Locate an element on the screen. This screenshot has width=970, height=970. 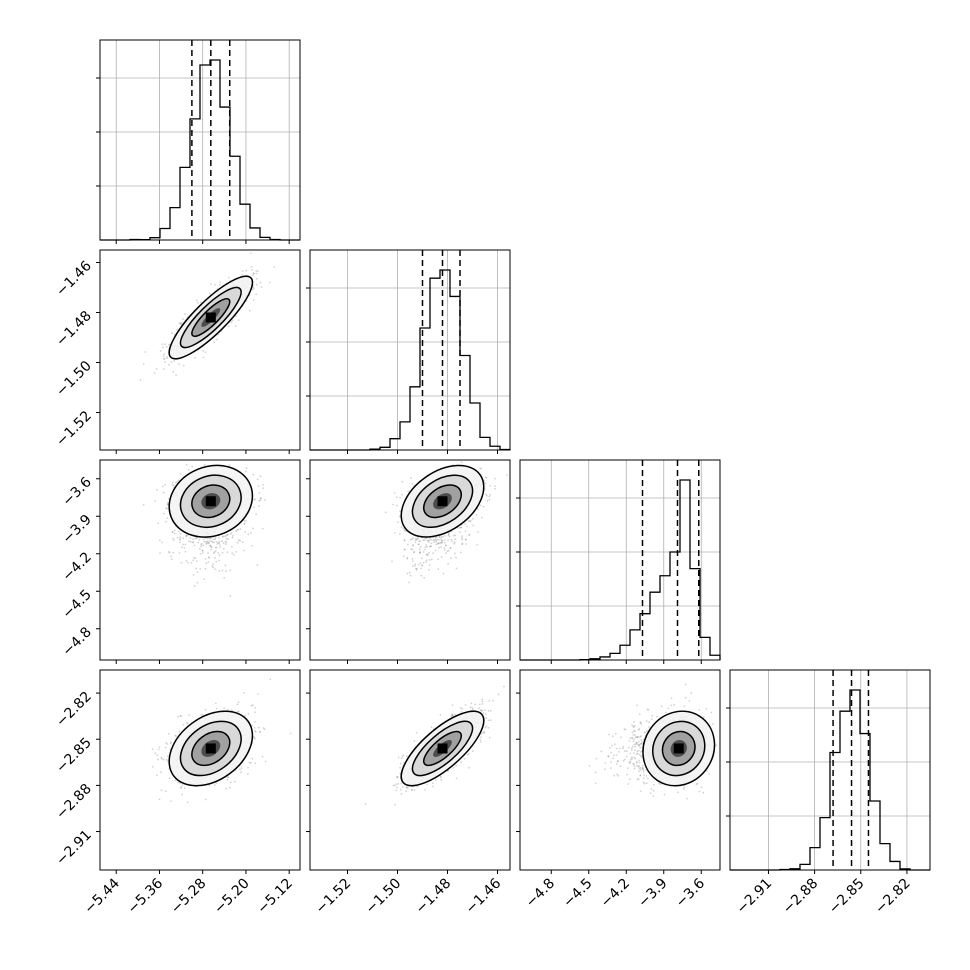
x-tick-label-1-0: −1.52 is located at coordinates (334, 897).